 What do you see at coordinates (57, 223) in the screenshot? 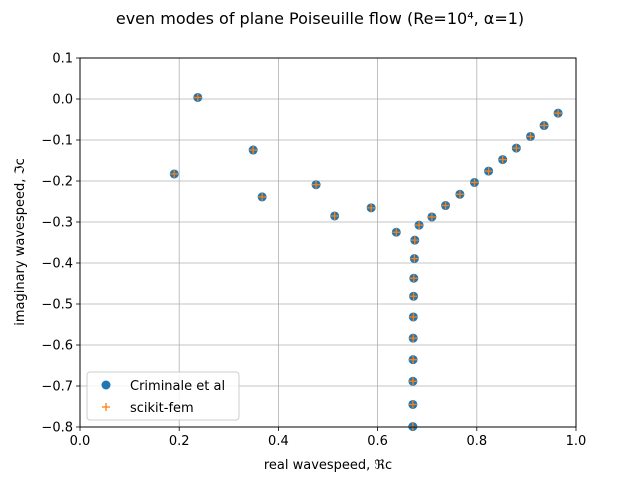
I see `y-tick-label: −0.3` at bounding box center [57, 223].